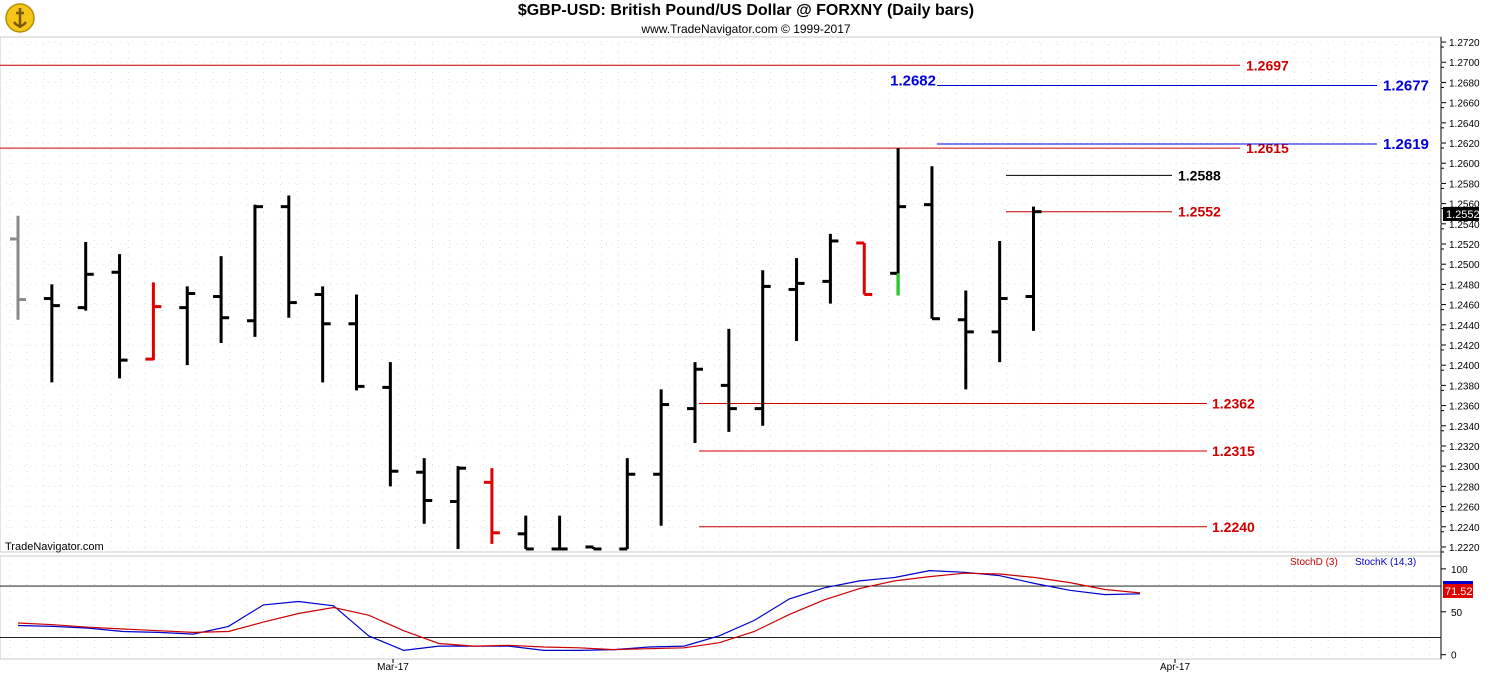  I want to click on watermark: TradeNavigator.com, so click(54, 547).